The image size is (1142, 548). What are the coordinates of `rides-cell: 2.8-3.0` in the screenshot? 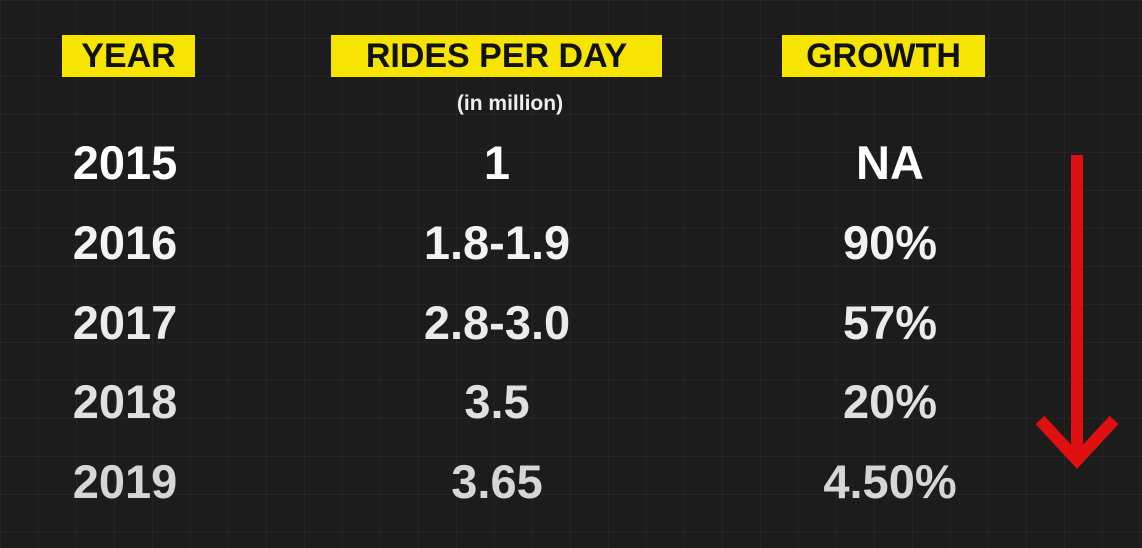 It's located at (497, 322).